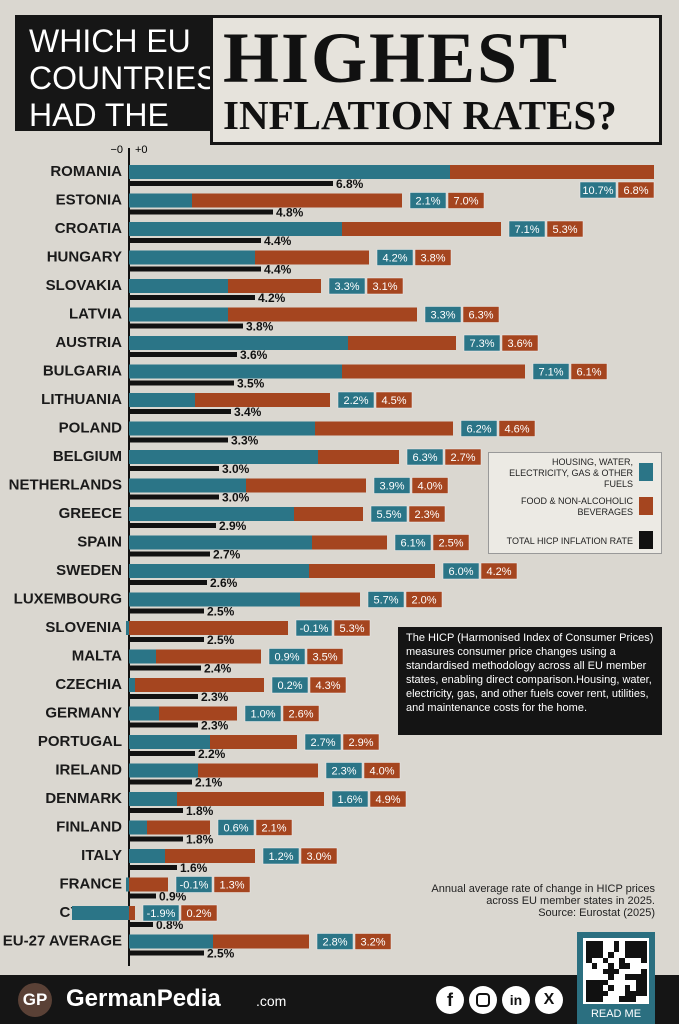  What do you see at coordinates (251, 384) in the screenshot?
I see `total-label: 3.5%` at bounding box center [251, 384].